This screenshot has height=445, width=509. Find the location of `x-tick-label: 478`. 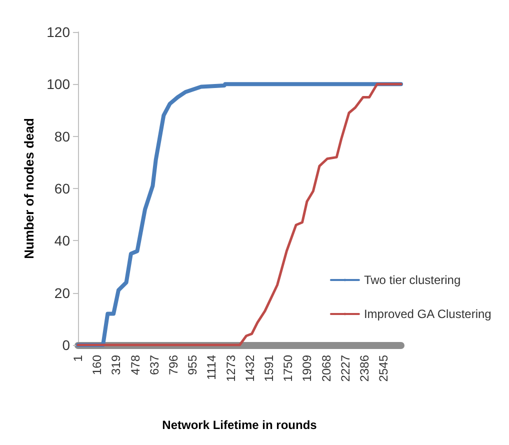

x-tick-label: 478 is located at coordinates (135, 365).